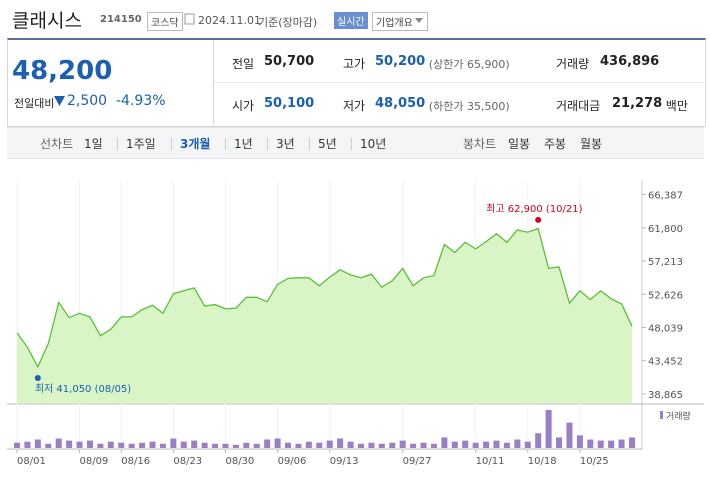 The height and width of the screenshot is (478, 710). I want to click on realtime-badge: 실시간, so click(351, 20).